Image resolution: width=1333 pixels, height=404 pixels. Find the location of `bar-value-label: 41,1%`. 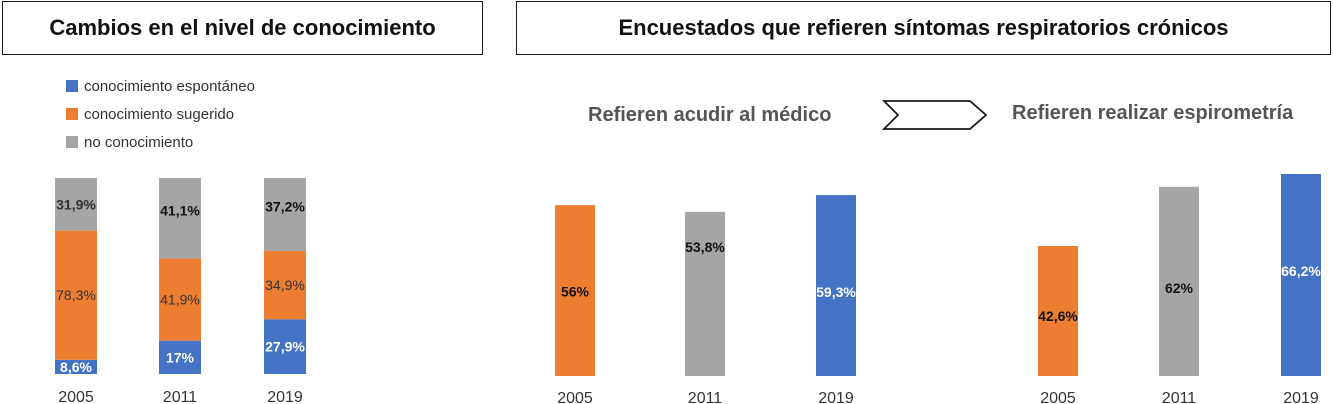

bar-value-label: 41,1% is located at coordinates (180, 210).